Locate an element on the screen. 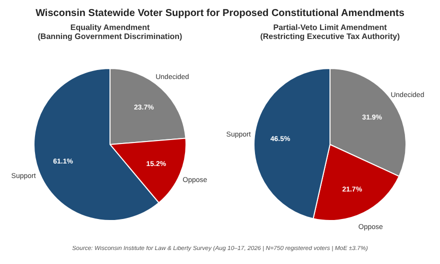  chart-title: Equality Amendment is located at coordinates (110, 27).